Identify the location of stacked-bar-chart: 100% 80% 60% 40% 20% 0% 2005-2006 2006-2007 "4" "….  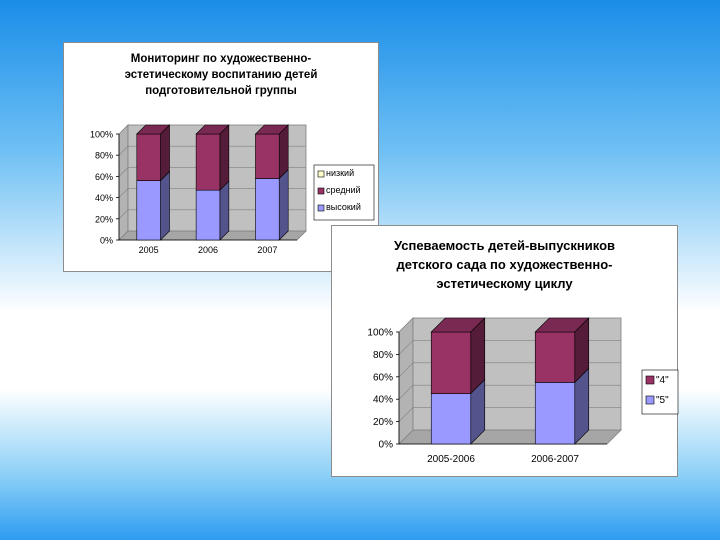
(523, 391).